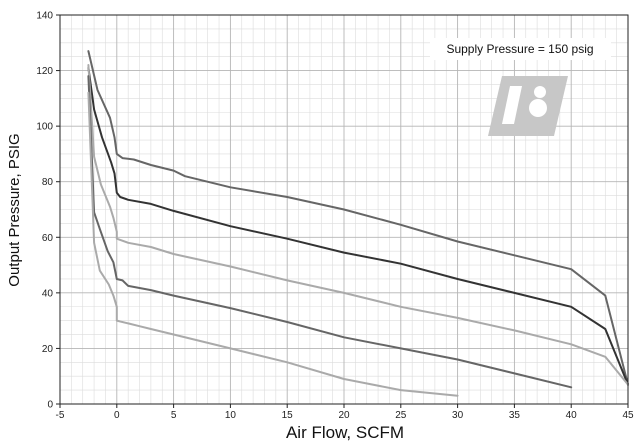  Describe the element at coordinates (231, 415) in the screenshot. I see `x-tick-label: 10` at that location.